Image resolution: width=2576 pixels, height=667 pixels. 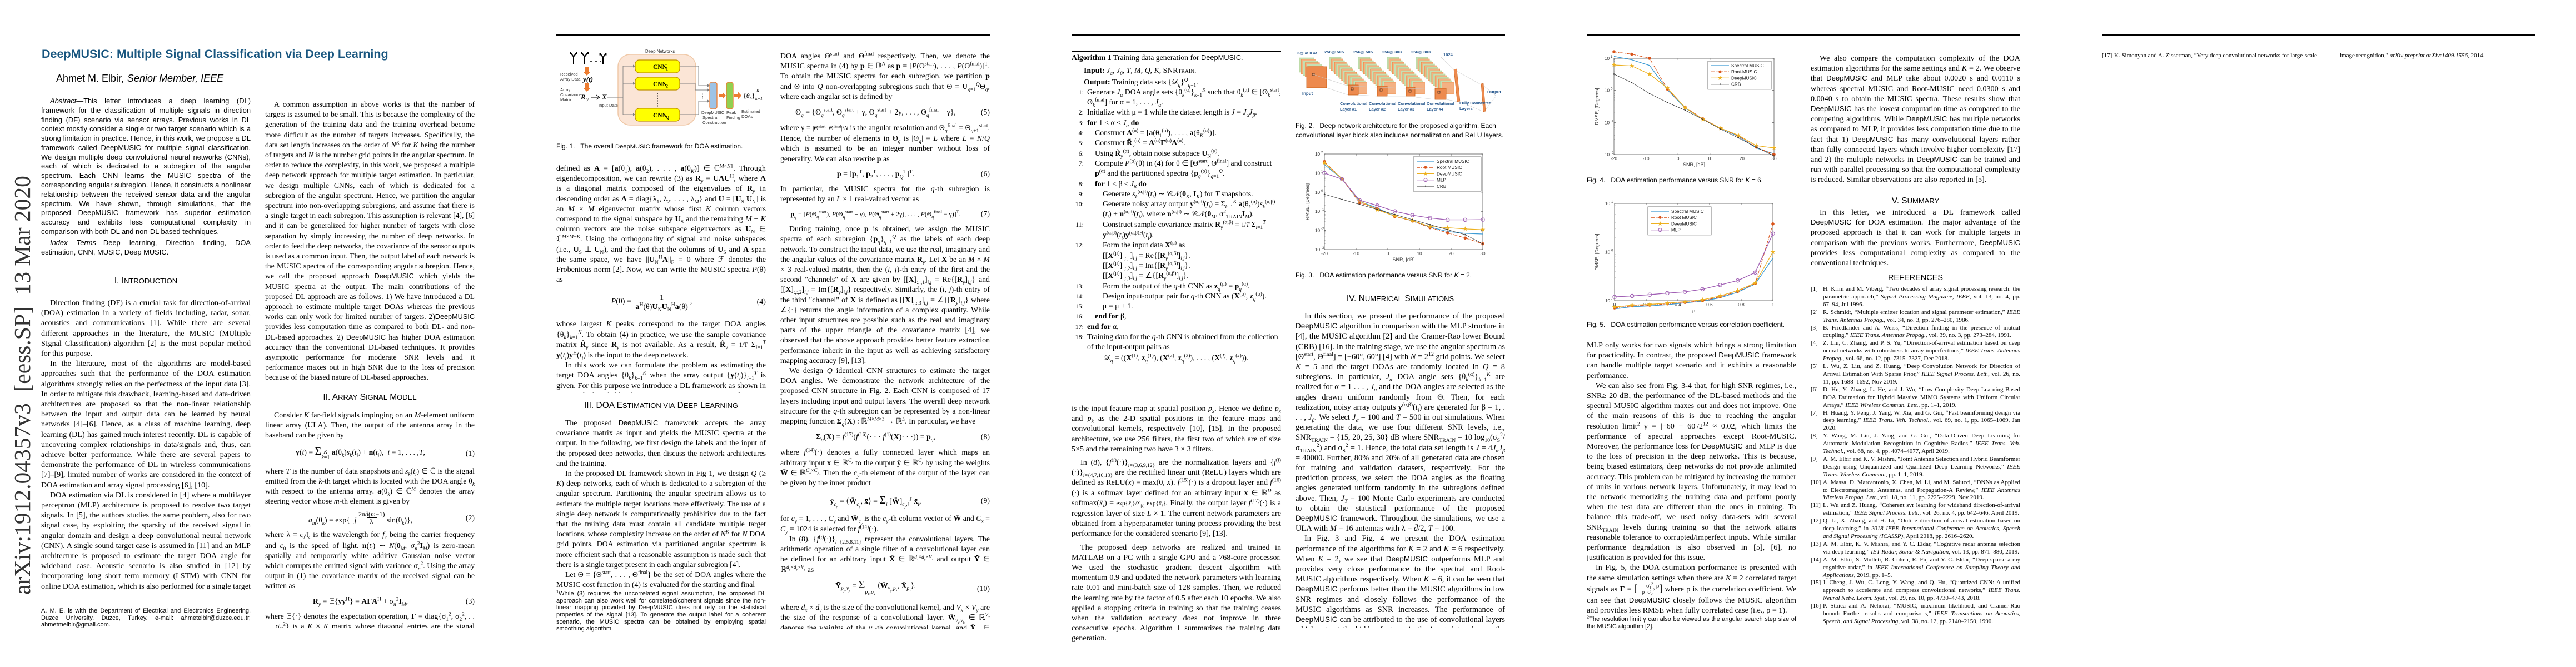 I want to click on svg-text: K, so click(x=758, y=90).